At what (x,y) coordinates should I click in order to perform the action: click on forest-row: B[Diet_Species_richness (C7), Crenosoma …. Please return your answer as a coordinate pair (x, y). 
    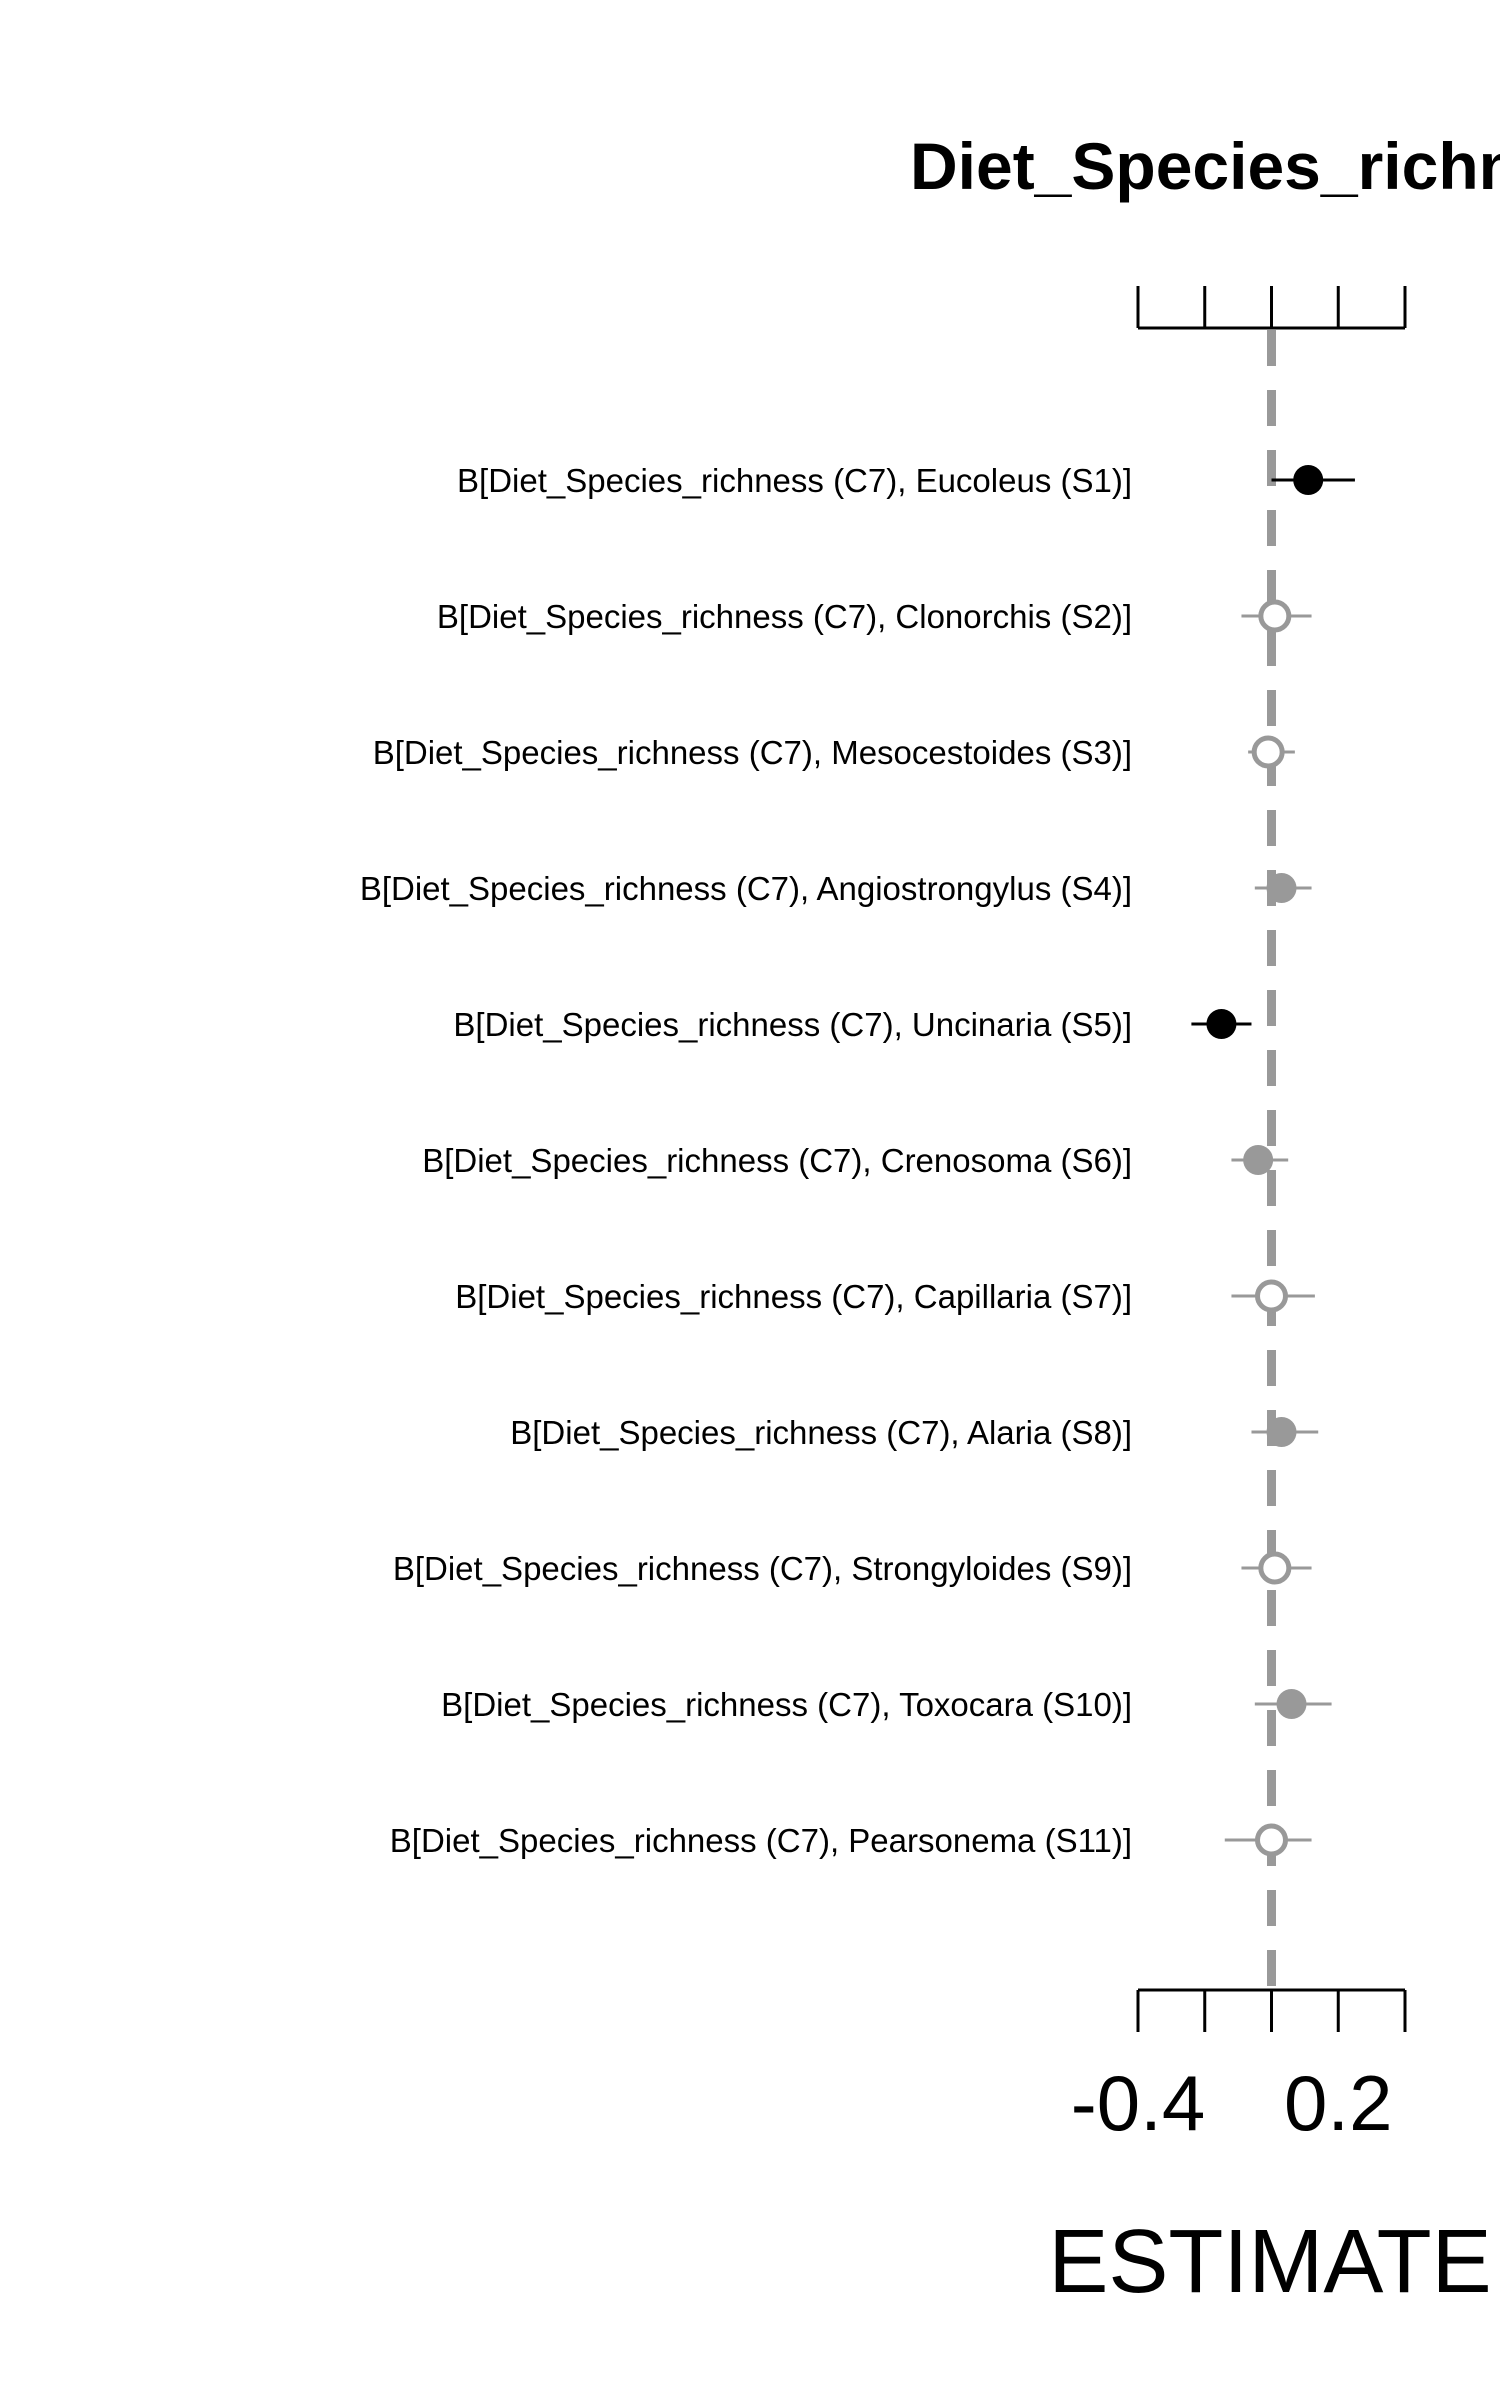
    Looking at the image, I should click on (855, 1160).